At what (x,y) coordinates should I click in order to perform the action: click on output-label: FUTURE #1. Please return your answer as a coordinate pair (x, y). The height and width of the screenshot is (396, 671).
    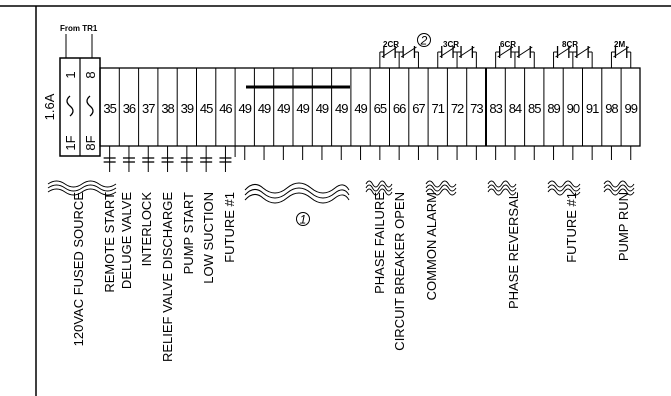
    Looking at the image, I should click on (571, 227).